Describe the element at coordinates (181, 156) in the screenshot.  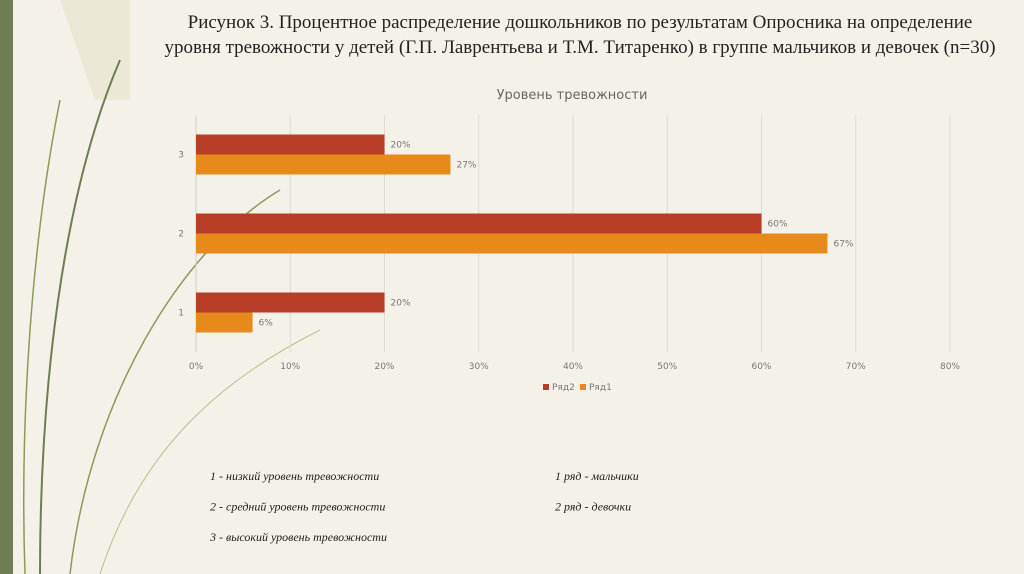
I see `y-tick-label: 3` at that location.